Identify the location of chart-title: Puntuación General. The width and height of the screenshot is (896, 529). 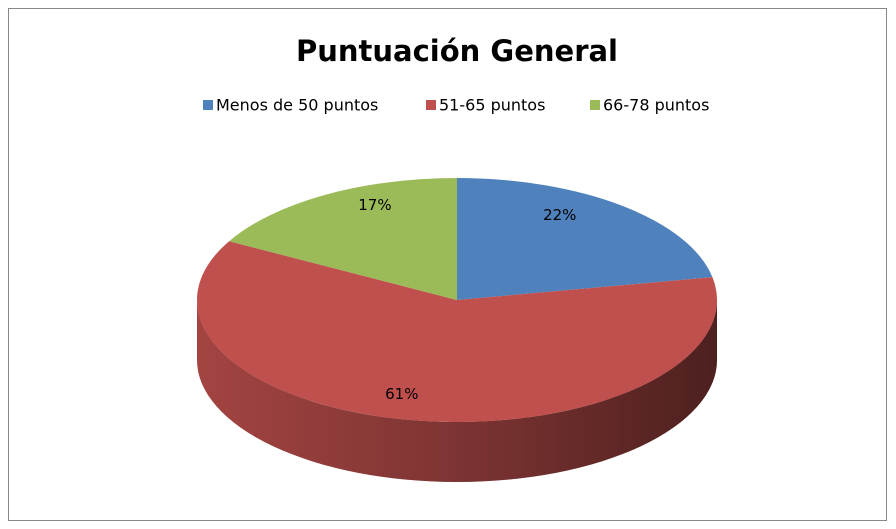
(457, 51).